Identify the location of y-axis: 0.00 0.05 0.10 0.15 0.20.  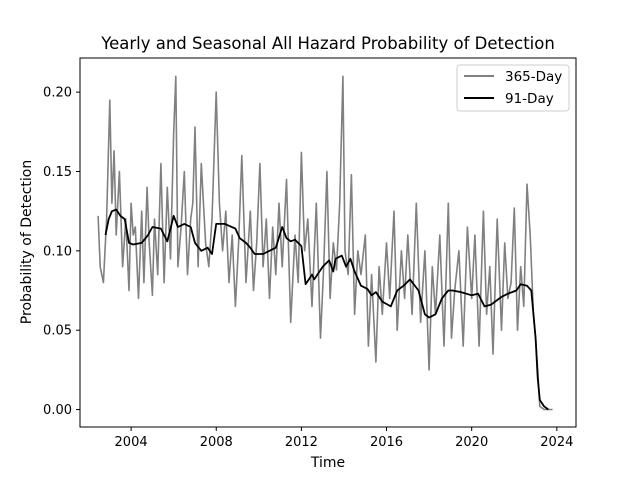
(61, 252).